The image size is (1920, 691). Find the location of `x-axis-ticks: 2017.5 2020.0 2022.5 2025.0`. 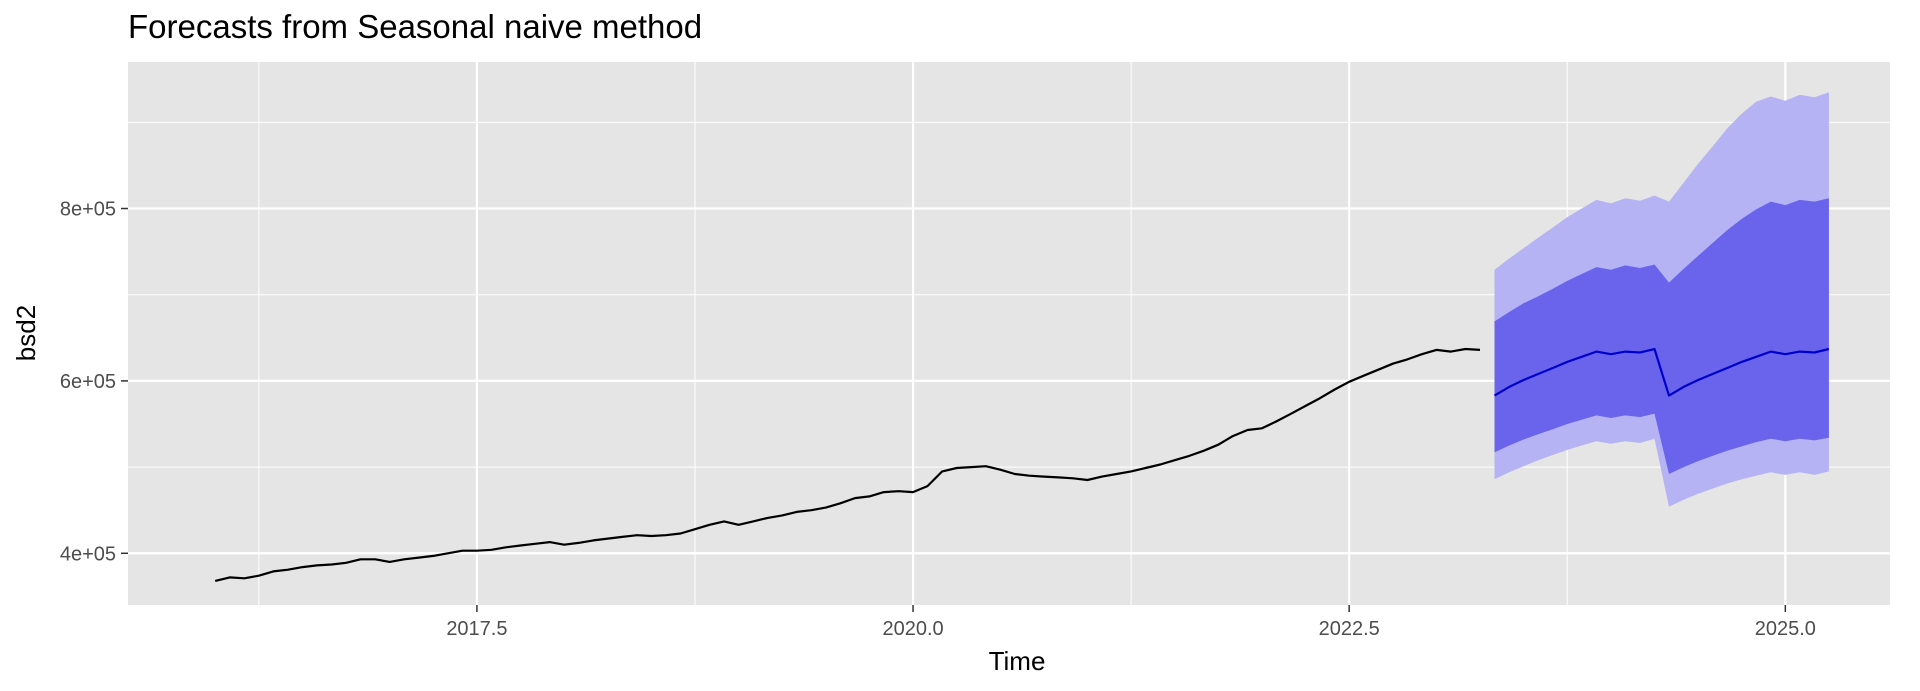

x-axis-ticks: 2017.5 2020.0 2022.5 2025.0 is located at coordinates (1131, 622).